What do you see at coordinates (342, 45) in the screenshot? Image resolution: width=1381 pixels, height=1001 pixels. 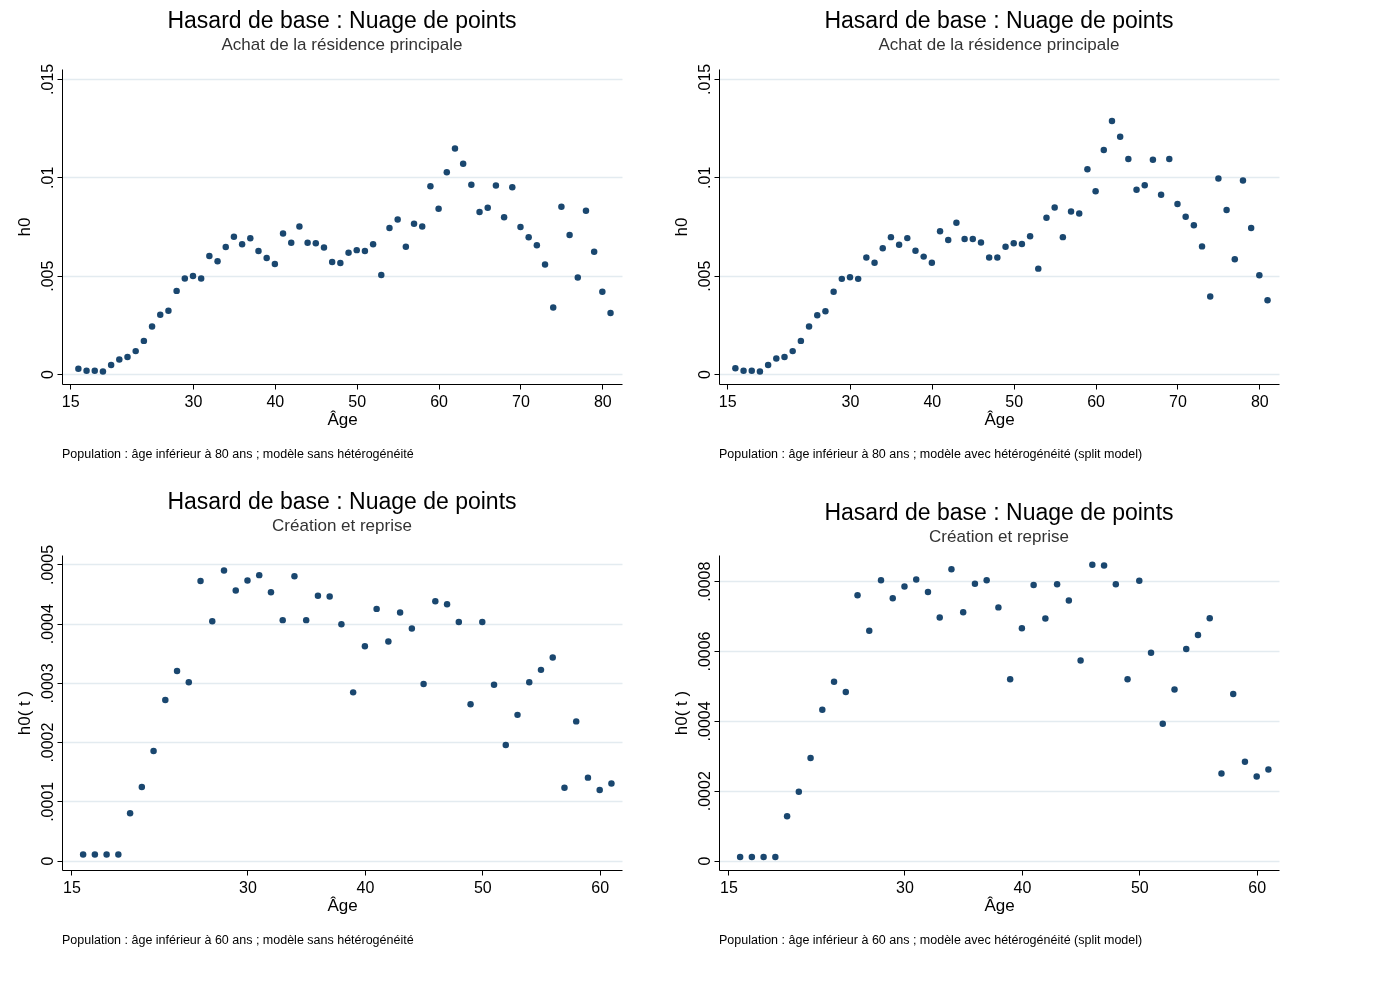 I see `chart-subtitle: Achat de la résidence principale` at bounding box center [342, 45].